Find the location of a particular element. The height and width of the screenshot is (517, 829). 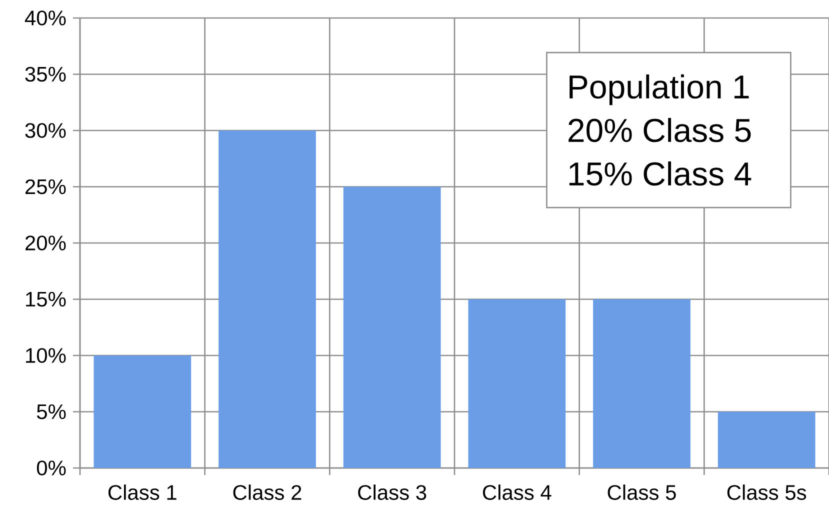

y-tick-label: 15% is located at coordinates (46, 299).